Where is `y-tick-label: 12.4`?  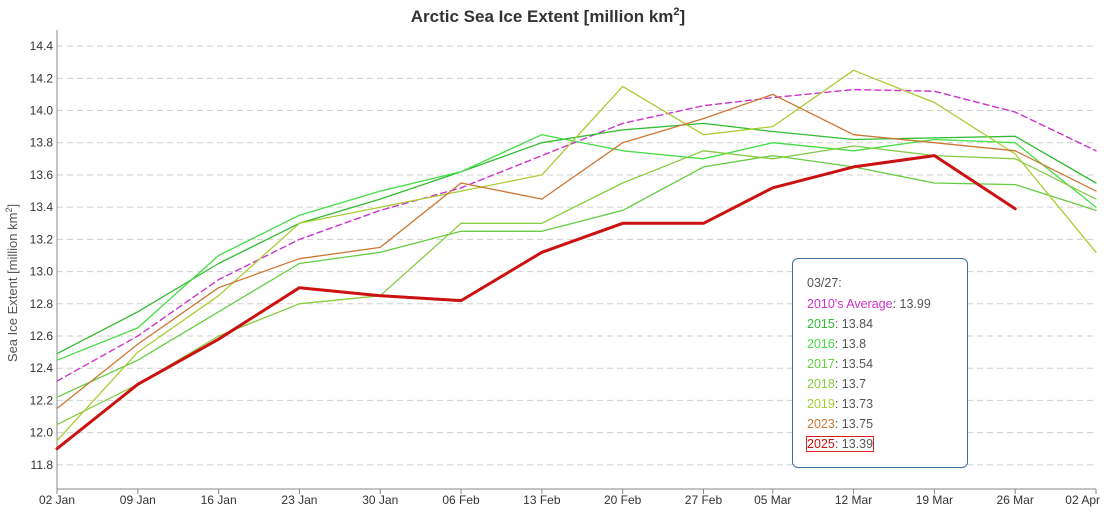
y-tick-label: 12.4 is located at coordinates (42, 368).